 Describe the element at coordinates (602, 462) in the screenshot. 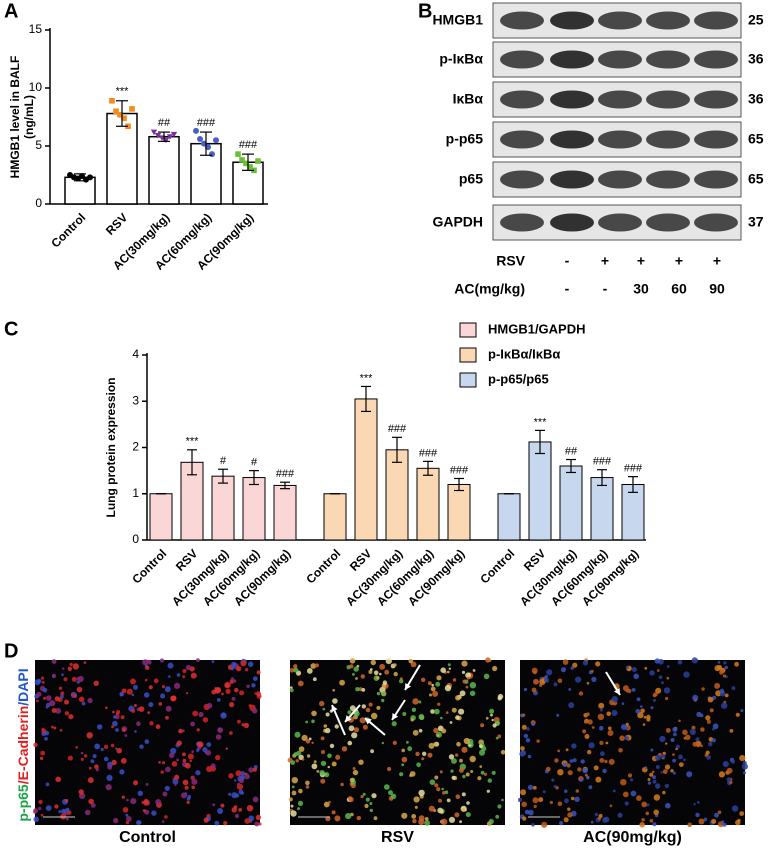

I see `significance: ###` at that location.